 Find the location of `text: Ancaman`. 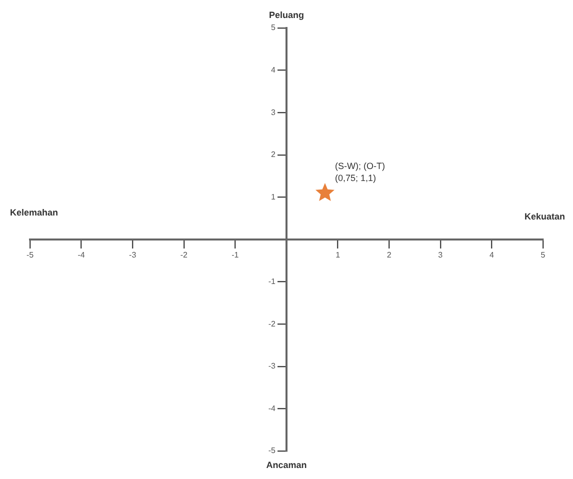

text: Ancaman is located at coordinates (286, 465).